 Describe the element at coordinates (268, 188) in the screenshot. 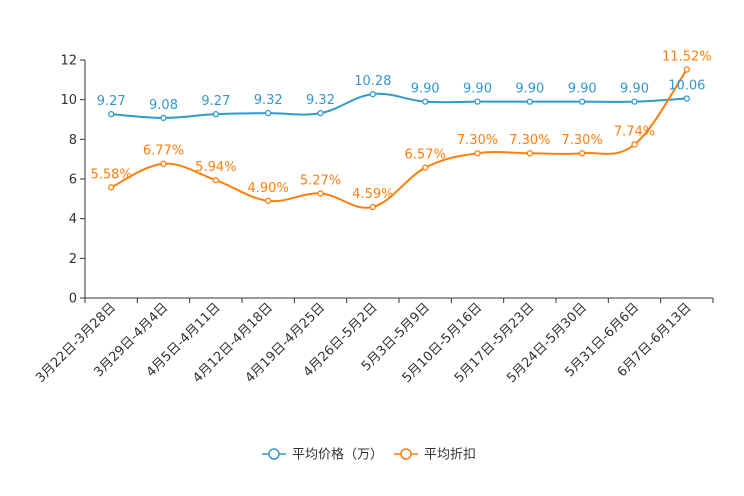

I see `series-1-data-label: 4.90%` at that location.